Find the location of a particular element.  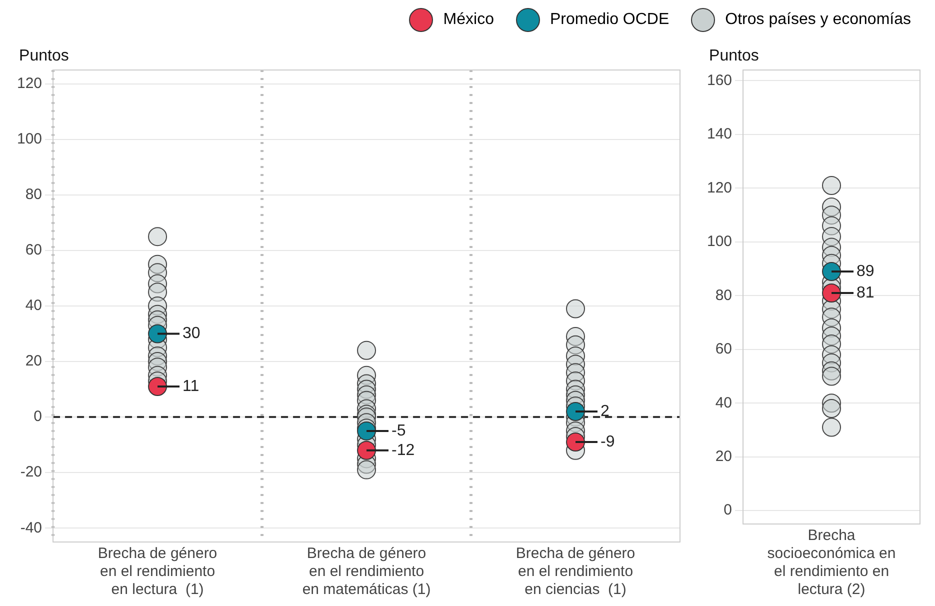

y-tick-label: -20 is located at coordinates (31, 472).